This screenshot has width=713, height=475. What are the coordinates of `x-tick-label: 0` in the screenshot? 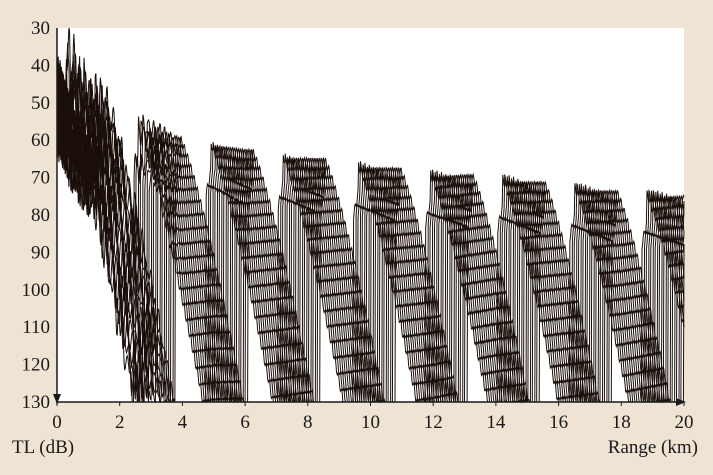 It's located at (57, 422).